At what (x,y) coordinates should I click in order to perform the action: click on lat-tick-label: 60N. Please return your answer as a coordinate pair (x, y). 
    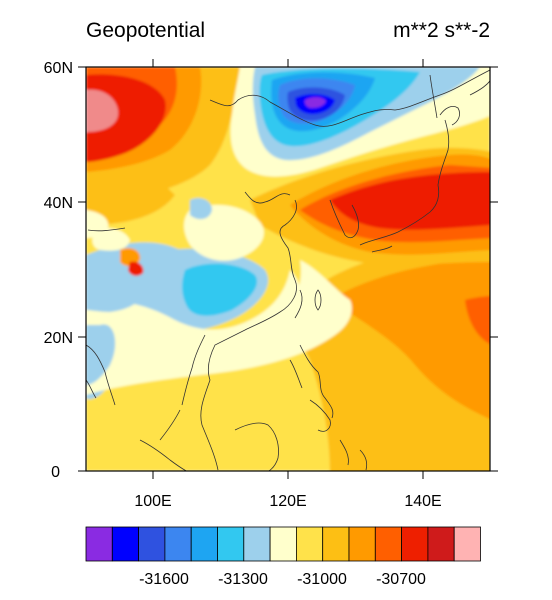
    Looking at the image, I should click on (58, 68).